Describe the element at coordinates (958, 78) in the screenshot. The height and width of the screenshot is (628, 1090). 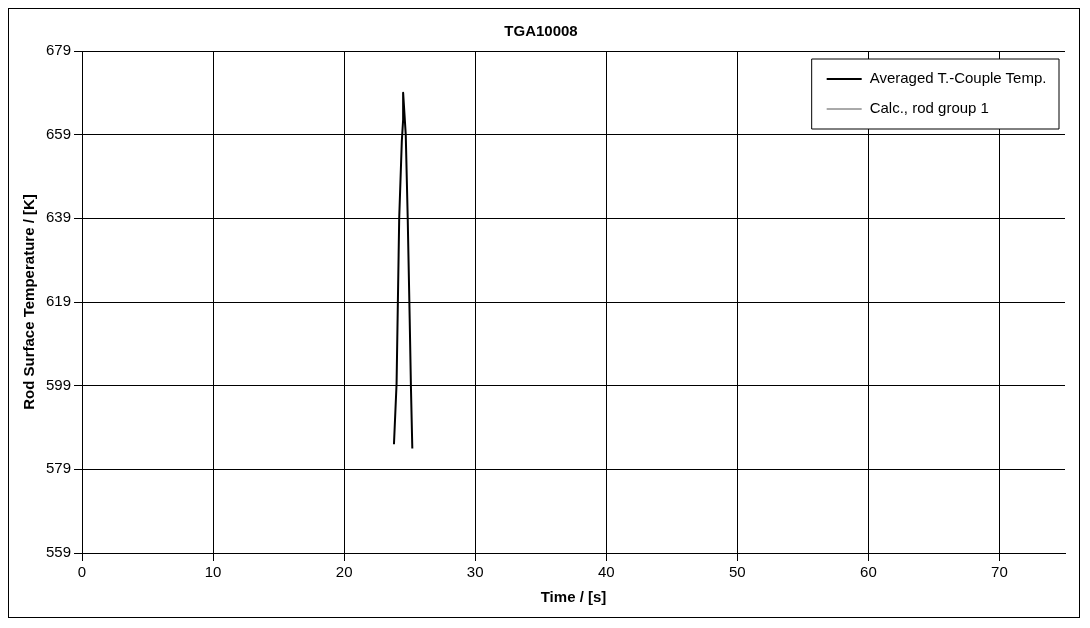
I see `legend-label: Averaged T.-Couple Temp.` at that location.